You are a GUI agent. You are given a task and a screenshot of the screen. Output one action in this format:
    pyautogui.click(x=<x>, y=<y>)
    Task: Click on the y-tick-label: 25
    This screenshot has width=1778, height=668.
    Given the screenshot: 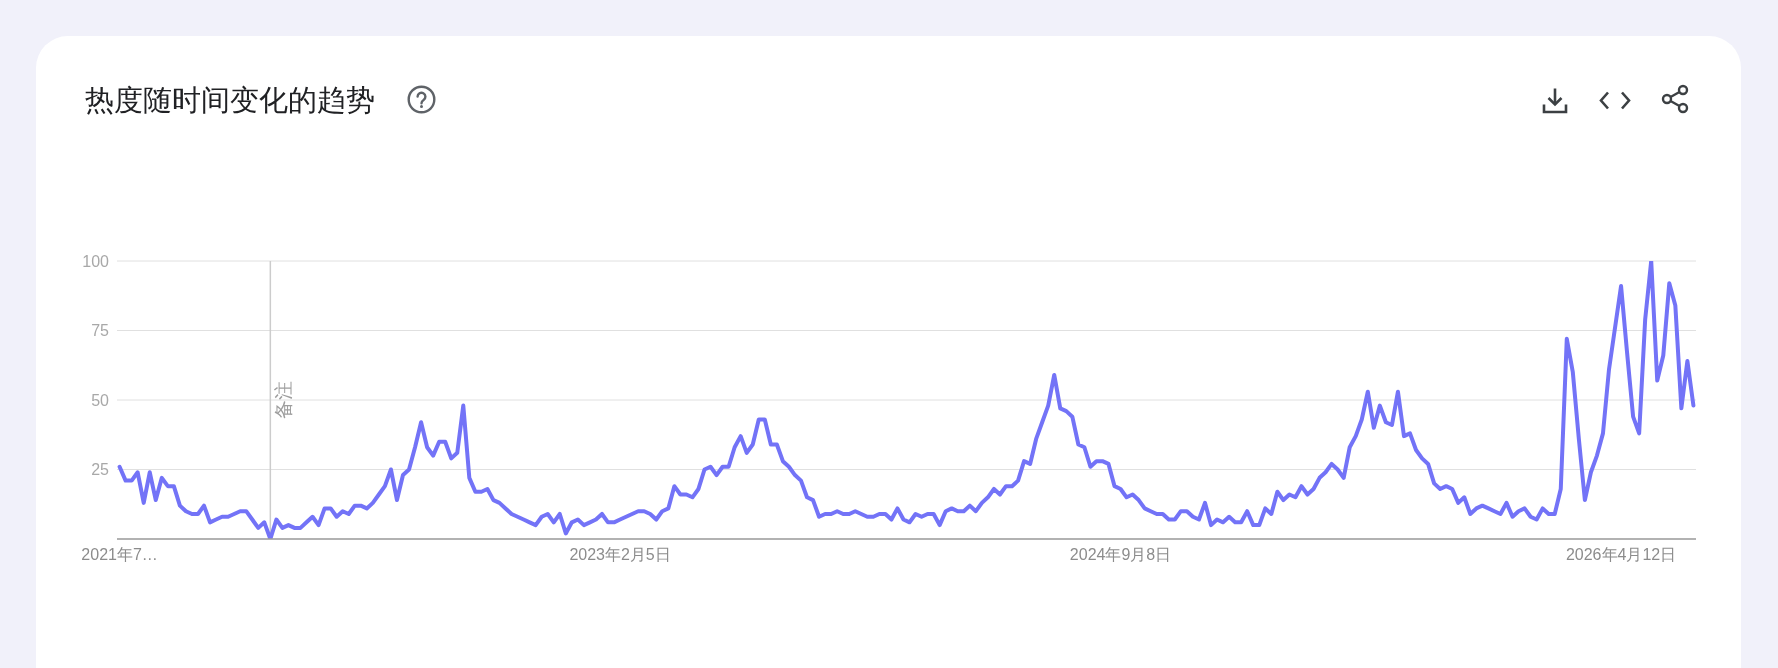 What is the action you would take?
    pyautogui.click(x=100, y=470)
    